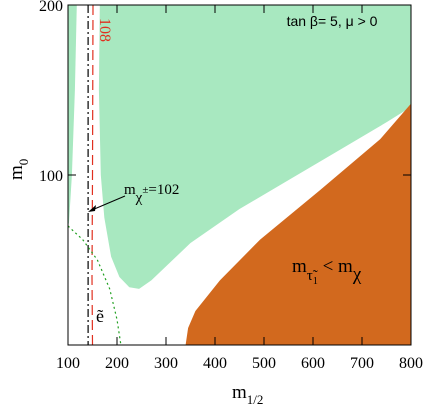  I want to click on annotation: tan β= 5, μ > 0, so click(332, 21).